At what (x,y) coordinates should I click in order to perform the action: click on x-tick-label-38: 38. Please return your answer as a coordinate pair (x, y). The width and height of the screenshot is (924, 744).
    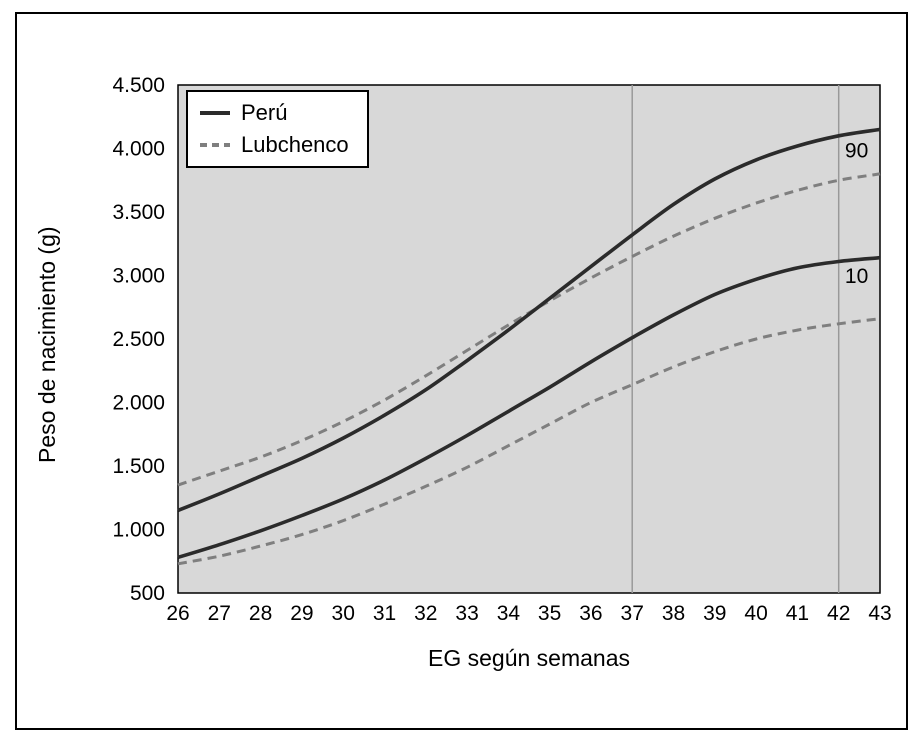
    Looking at the image, I should click on (673, 613).